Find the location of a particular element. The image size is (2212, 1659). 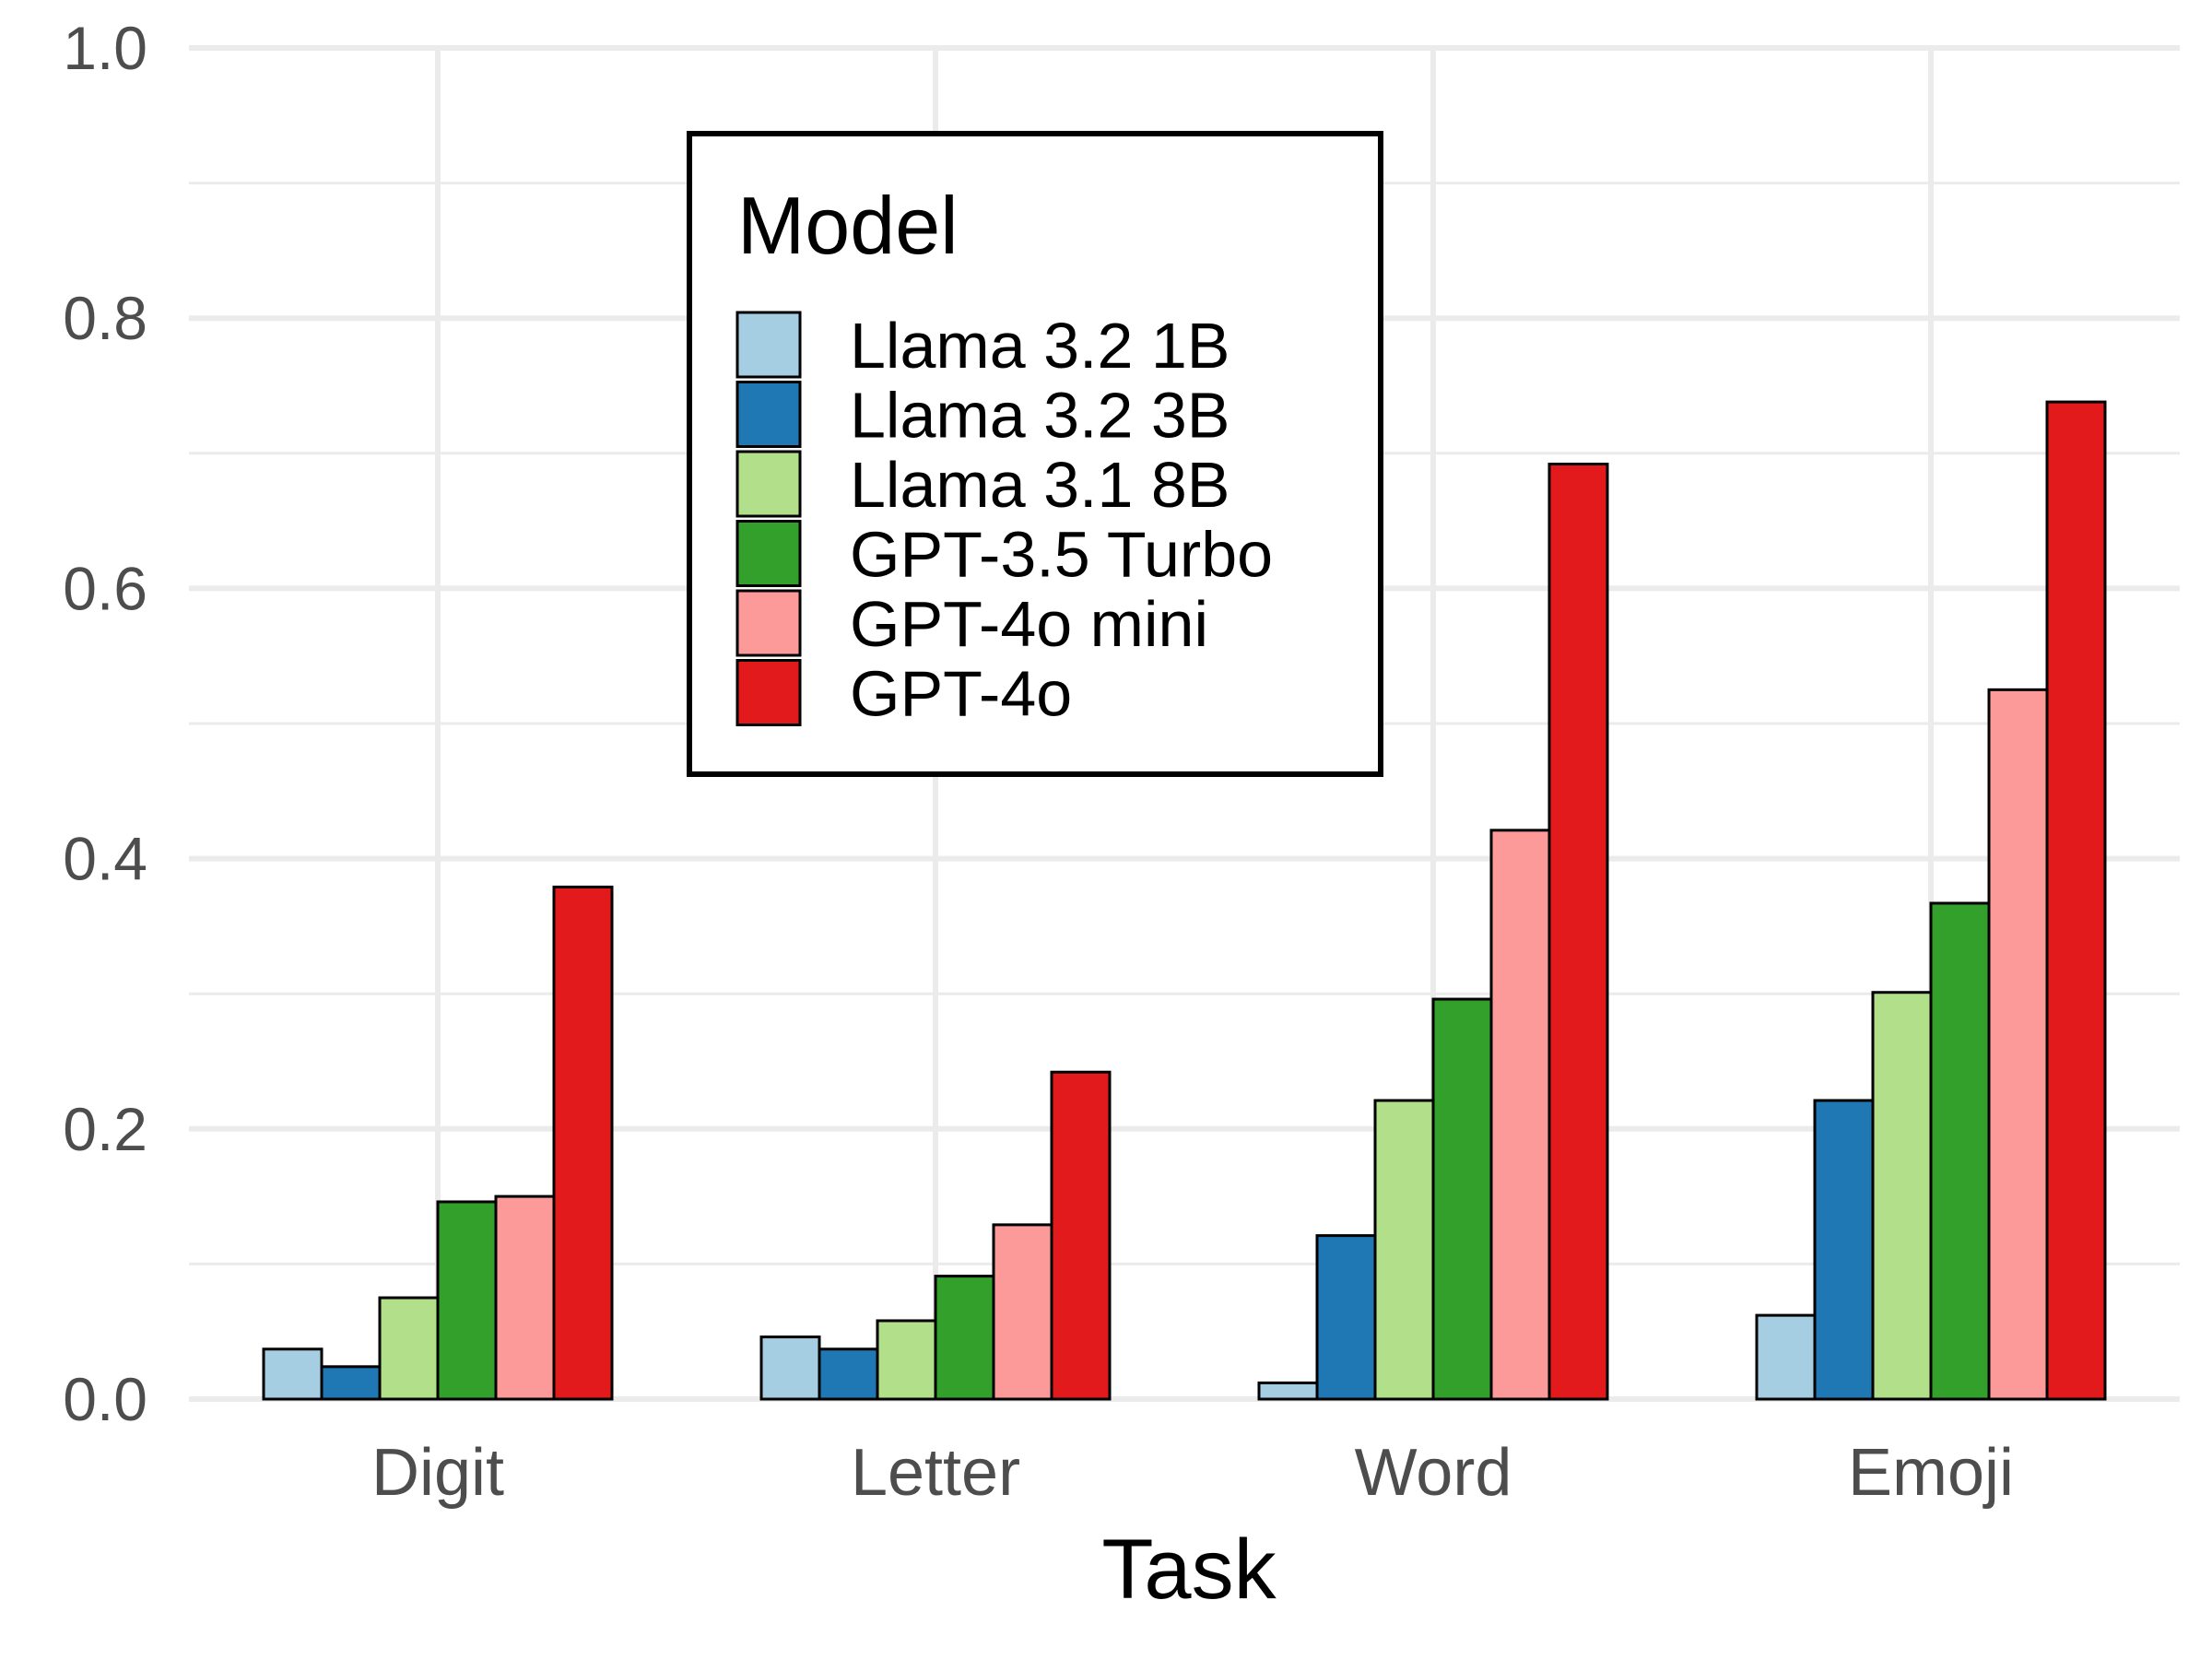

y-tick-label: 0.4 is located at coordinates (105, 859).